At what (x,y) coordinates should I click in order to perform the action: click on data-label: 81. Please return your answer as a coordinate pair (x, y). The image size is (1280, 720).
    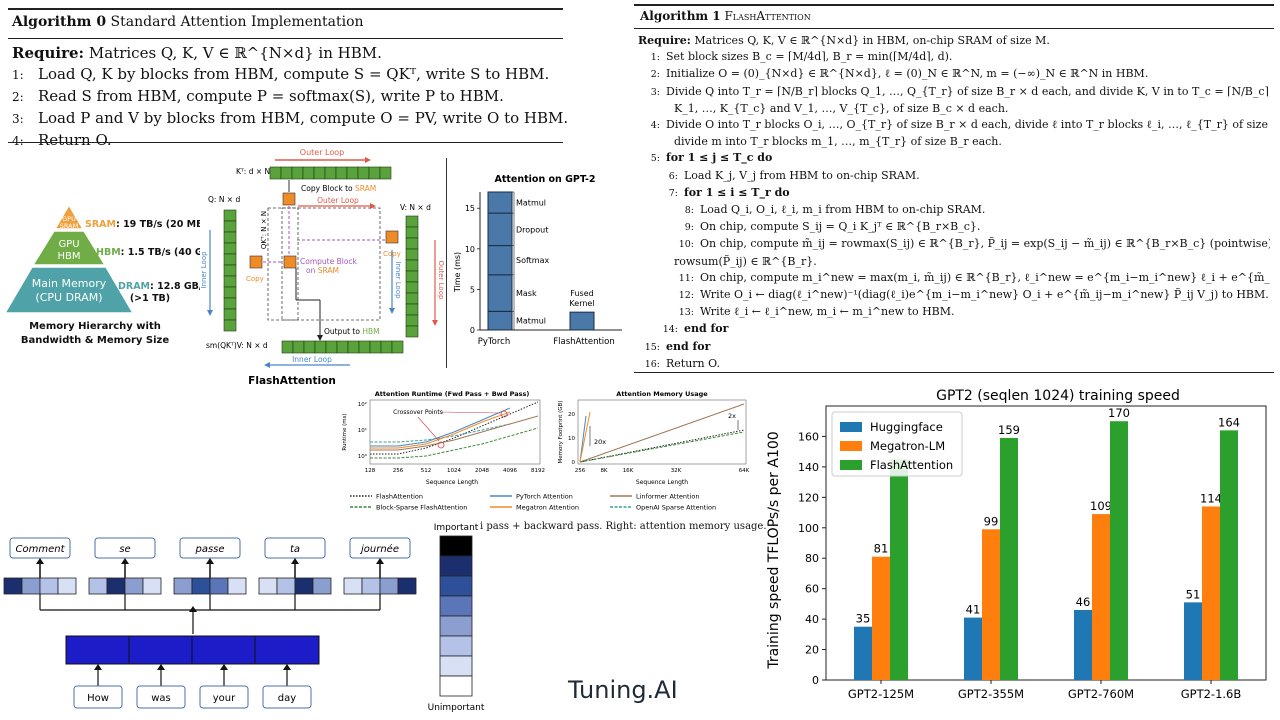
    Looking at the image, I should click on (881, 549).